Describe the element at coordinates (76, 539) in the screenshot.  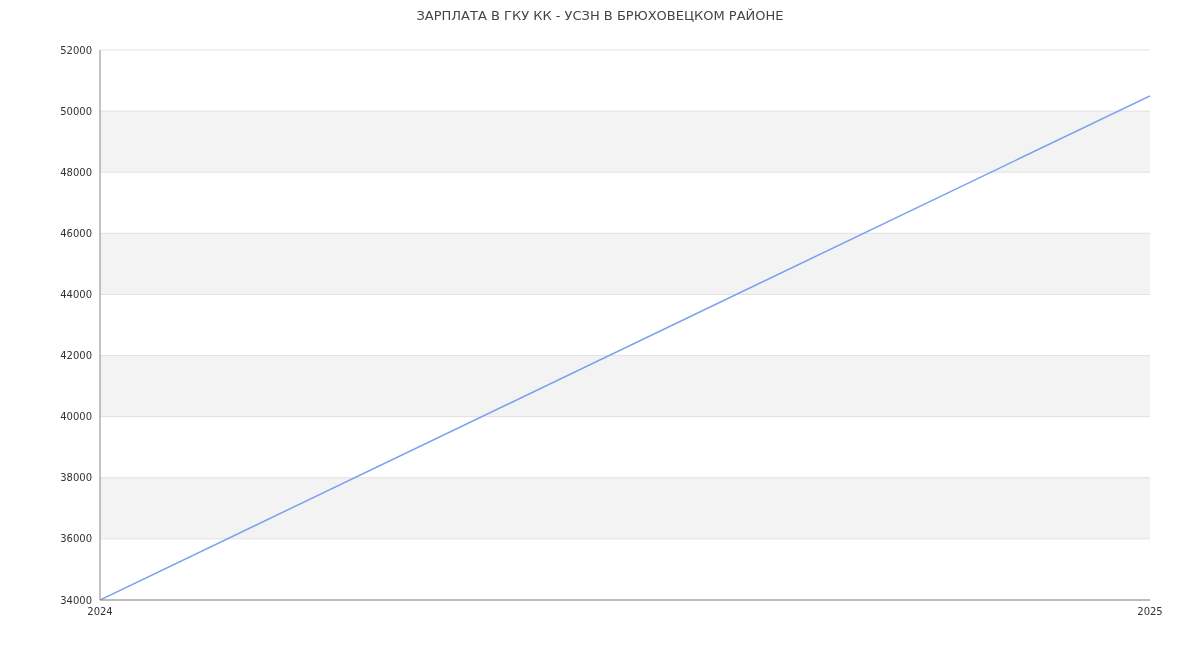
I see `y-tick-label: 36000` at that location.